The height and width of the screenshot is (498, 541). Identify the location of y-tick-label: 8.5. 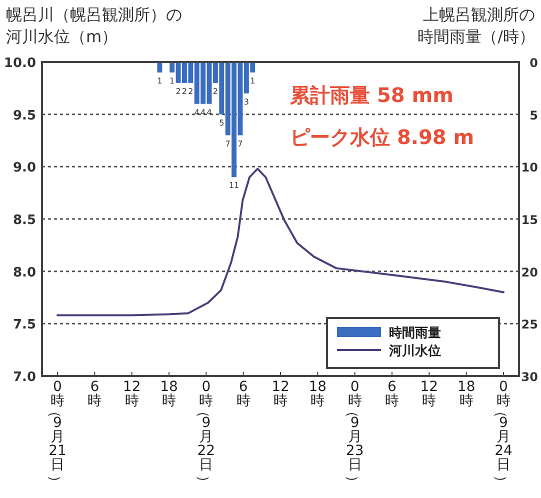
(24, 220).